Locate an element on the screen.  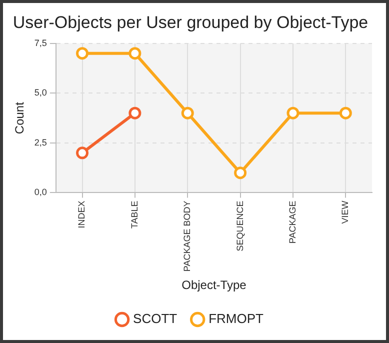
y-axis-title: Count is located at coordinates (19, 117).